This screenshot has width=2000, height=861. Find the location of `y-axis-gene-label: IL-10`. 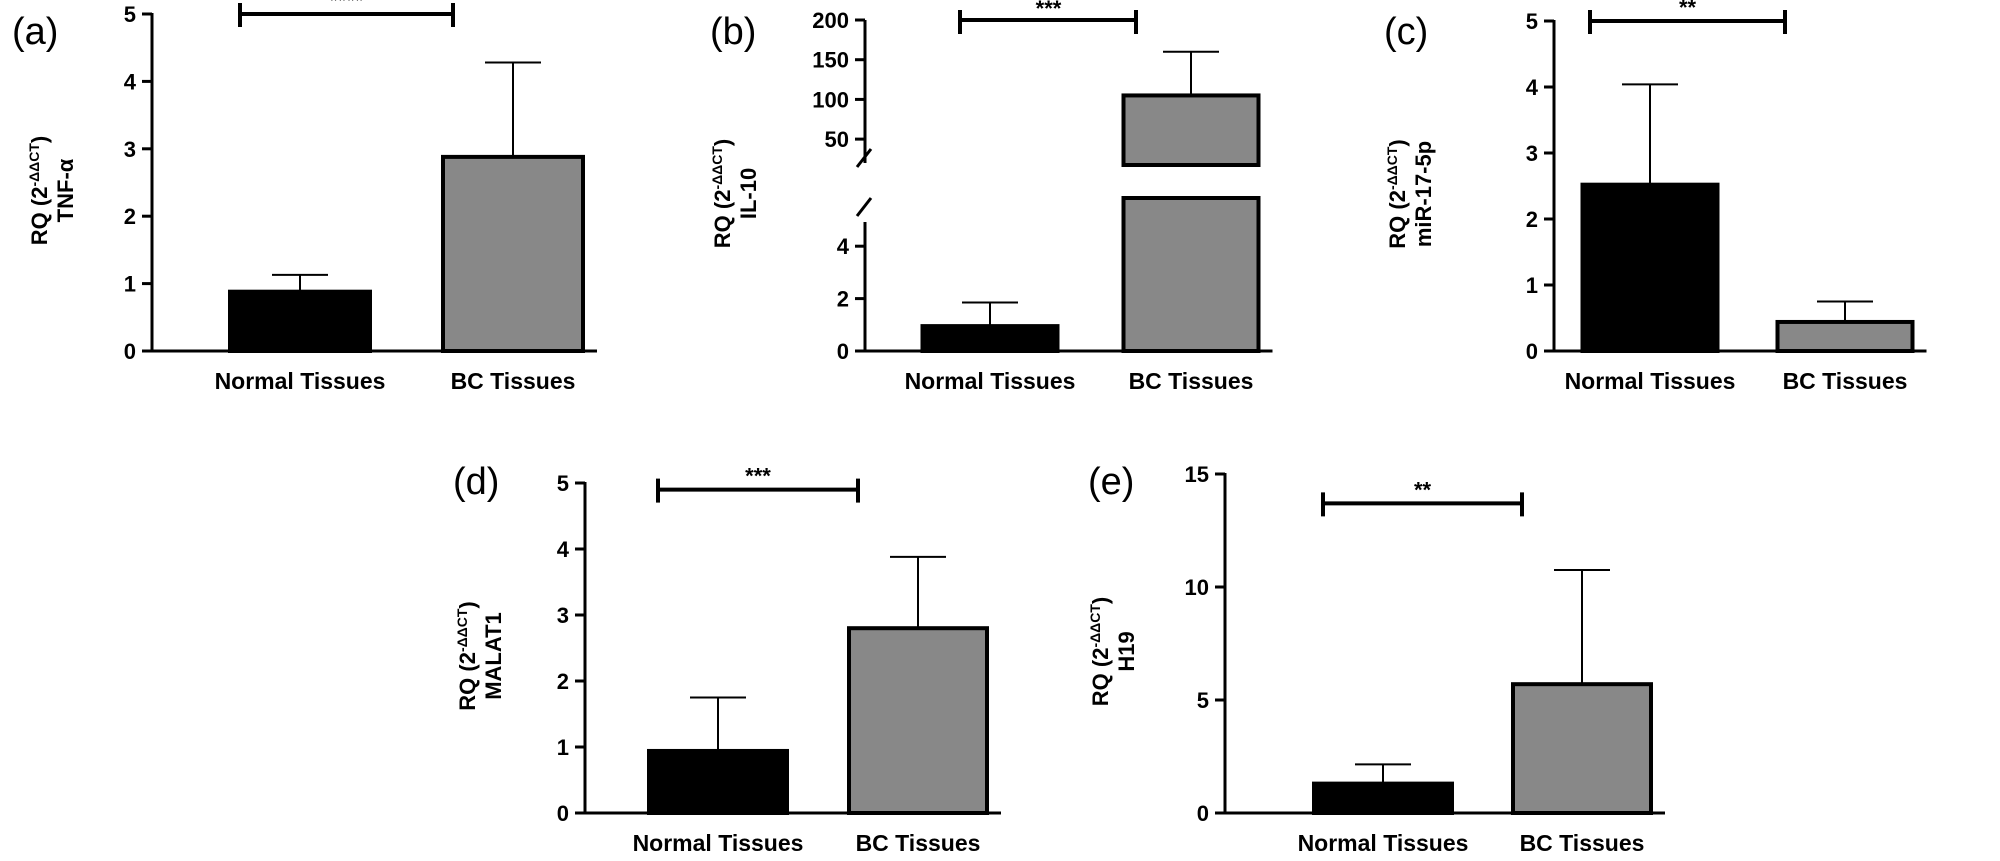

y-axis-gene-label: IL-10 is located at coordinates (748, 193).